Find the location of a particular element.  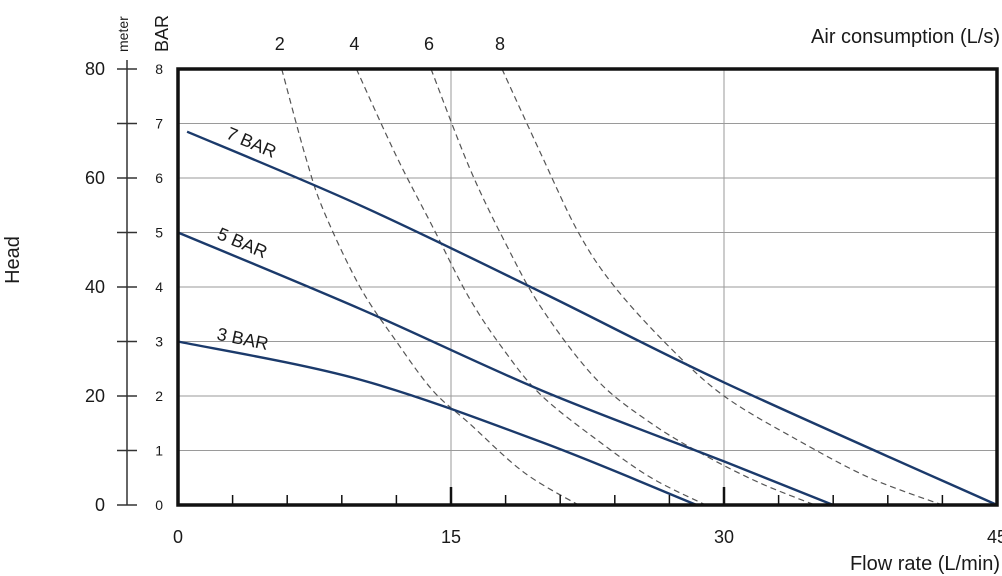

top-tick-label: 8 is located at coordinates (500, 44).